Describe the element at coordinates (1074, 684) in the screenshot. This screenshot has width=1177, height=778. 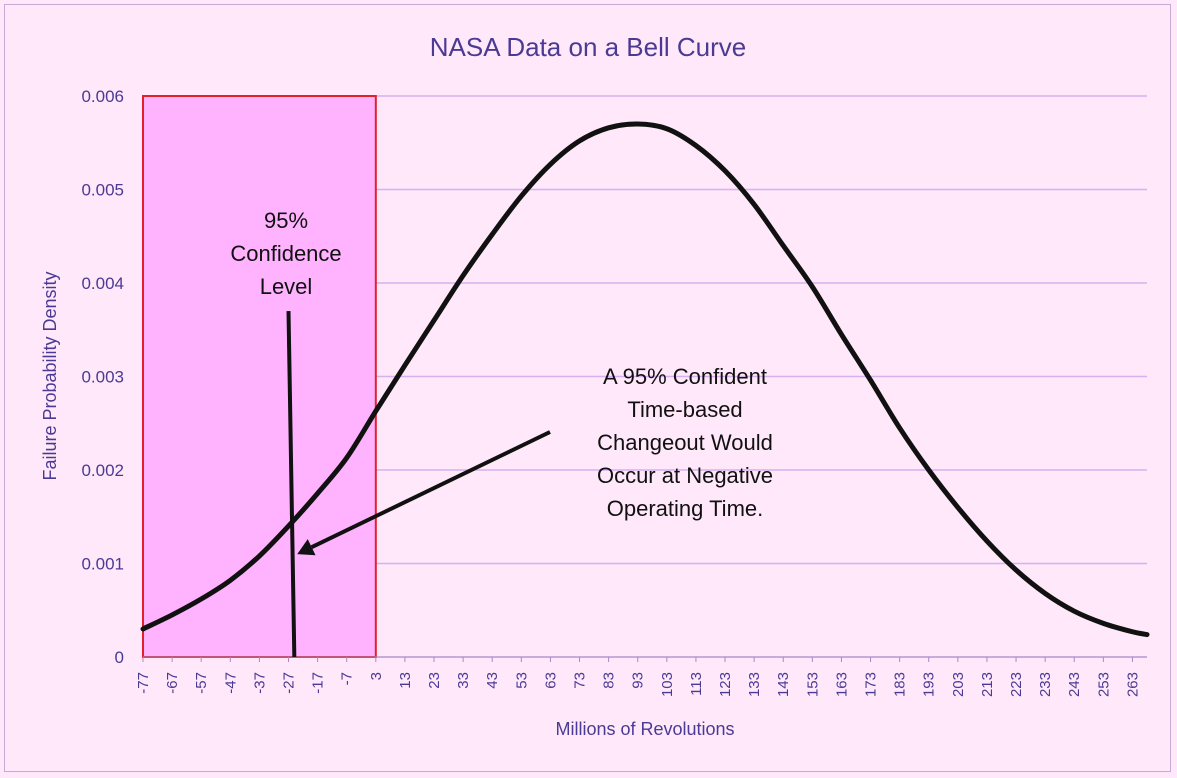
I see `x-tick-label: 243` at that location.